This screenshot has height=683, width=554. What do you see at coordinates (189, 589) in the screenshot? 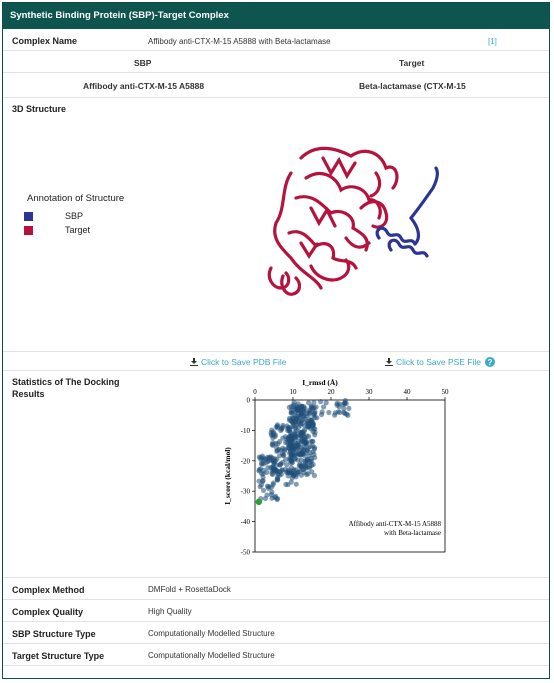
I see `complex-method-value: DMFold + RosettaDock` at bounding box center [189, 589].